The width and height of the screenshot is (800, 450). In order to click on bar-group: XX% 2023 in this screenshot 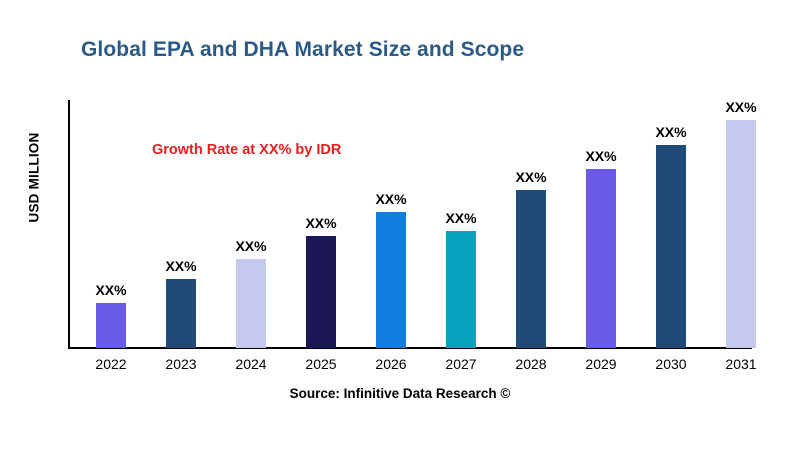, I will do `click(181, 236)`.